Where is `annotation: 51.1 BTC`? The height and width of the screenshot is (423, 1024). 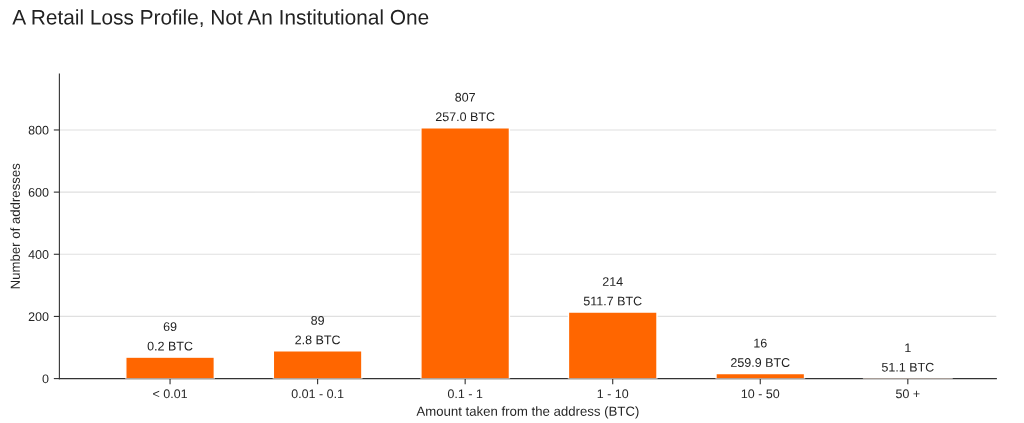 annotation: 51.1 BTC is located at coordinates (907, 367).